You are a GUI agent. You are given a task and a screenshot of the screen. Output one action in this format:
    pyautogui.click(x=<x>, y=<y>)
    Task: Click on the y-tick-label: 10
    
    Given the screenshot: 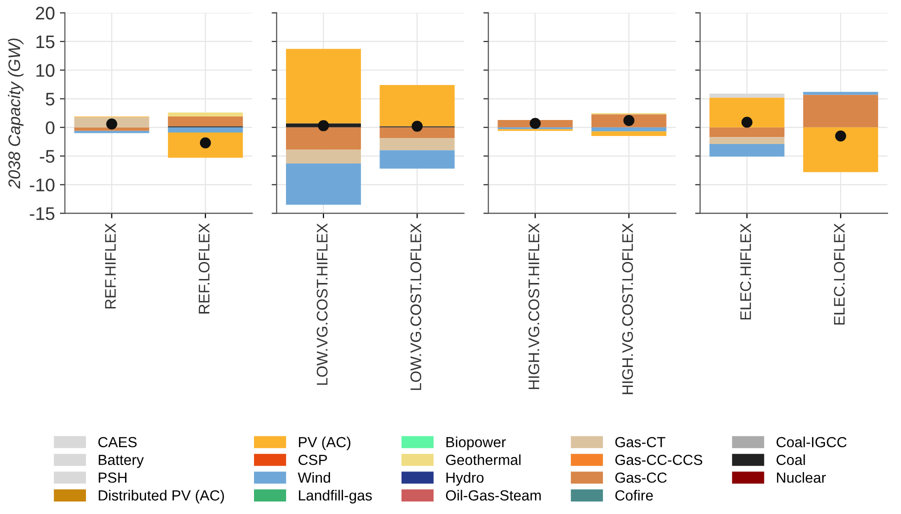 What is the action you would take?
    pyautogui.click(x=45, y=70)
    